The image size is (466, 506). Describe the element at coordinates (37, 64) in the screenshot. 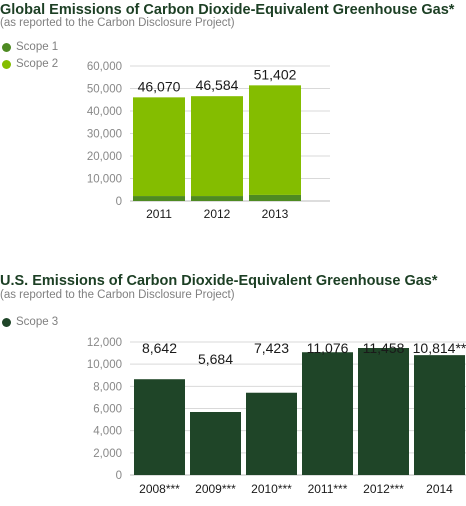

I see `legend-scope-2-label: Scope 2` at that location.